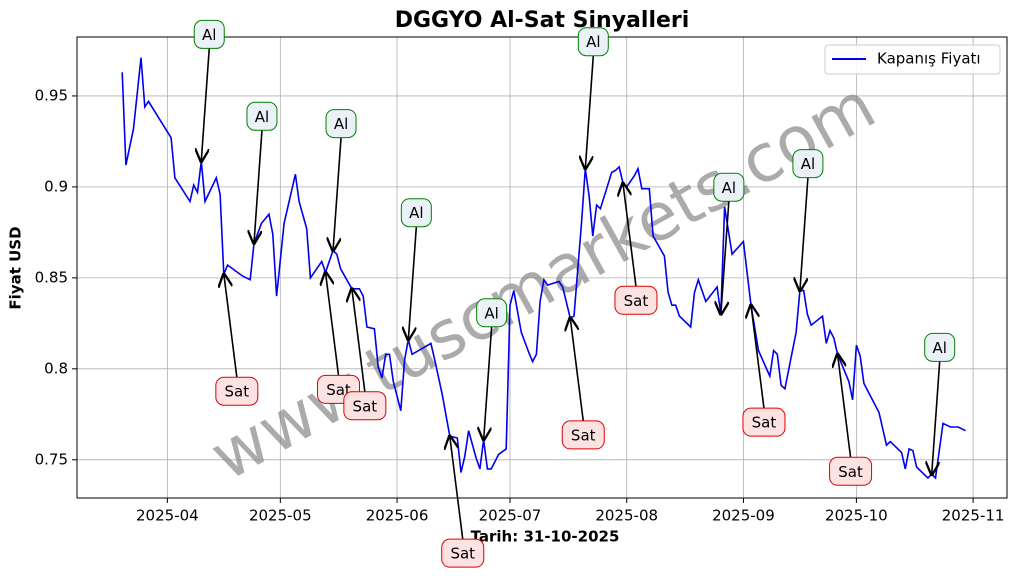 The height and width of the screenshot is (576, 1017). I want to click on legend-box, so click(912, 59).